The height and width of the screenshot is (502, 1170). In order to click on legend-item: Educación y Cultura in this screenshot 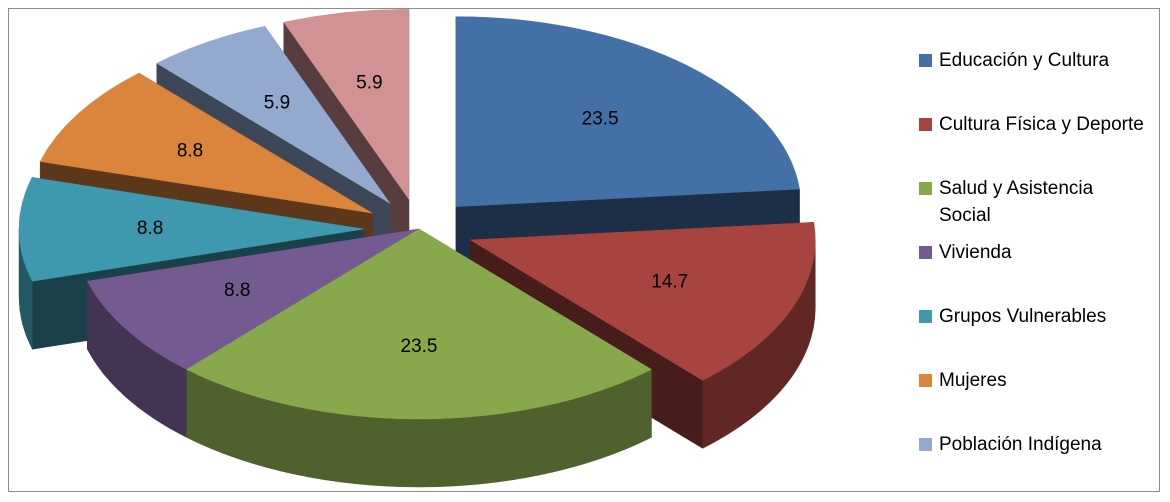, I will do `click(1034, 60)`.